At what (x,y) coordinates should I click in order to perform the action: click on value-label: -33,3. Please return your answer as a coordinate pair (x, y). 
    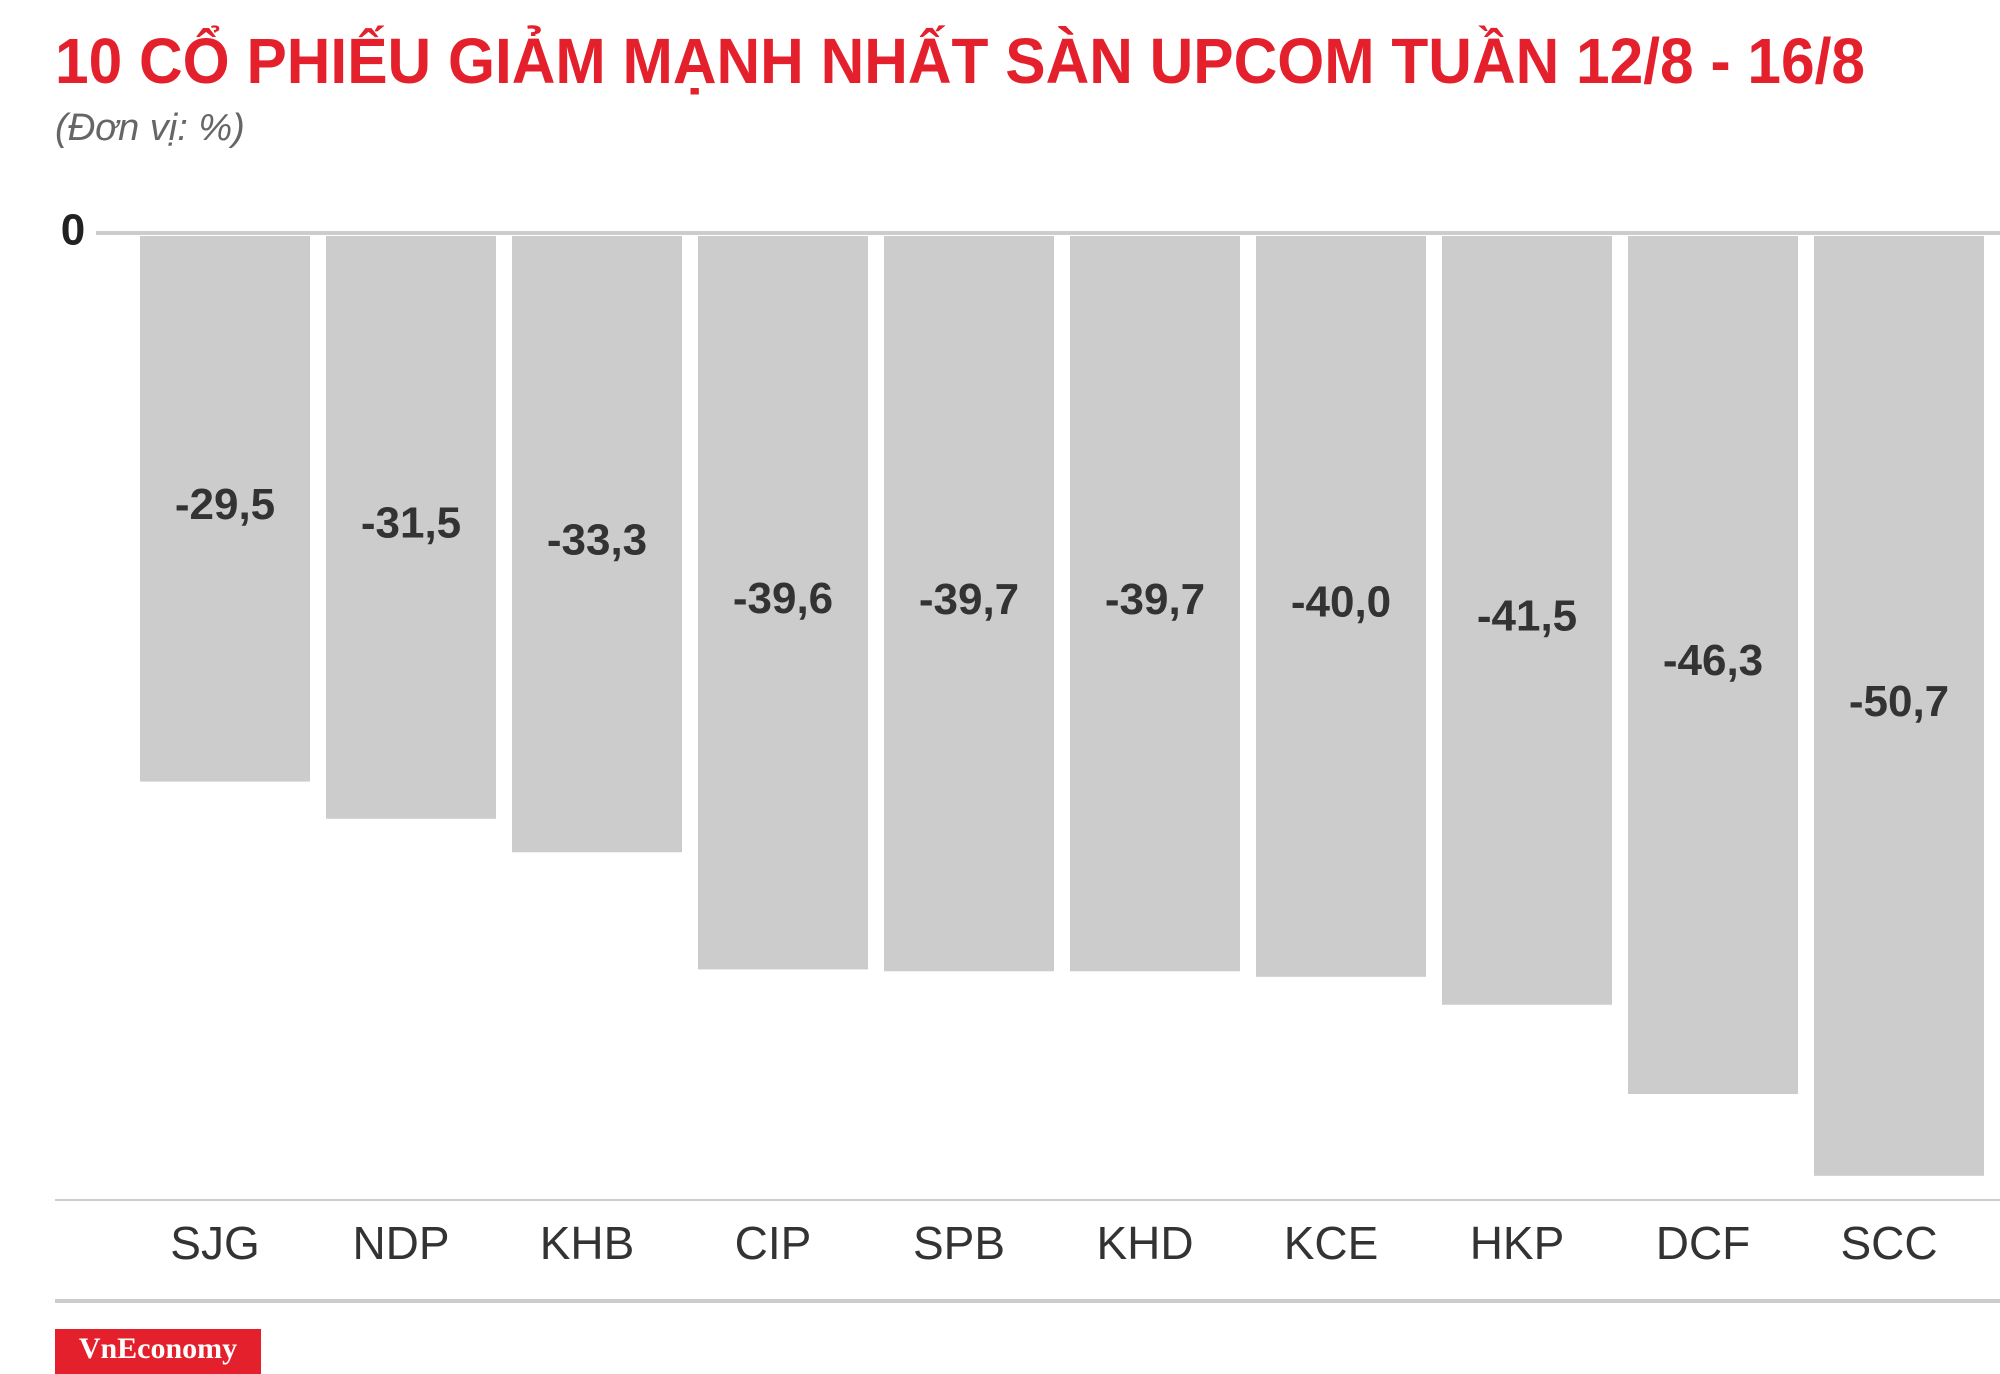
    Looking at the image, I should click on (597, 539).